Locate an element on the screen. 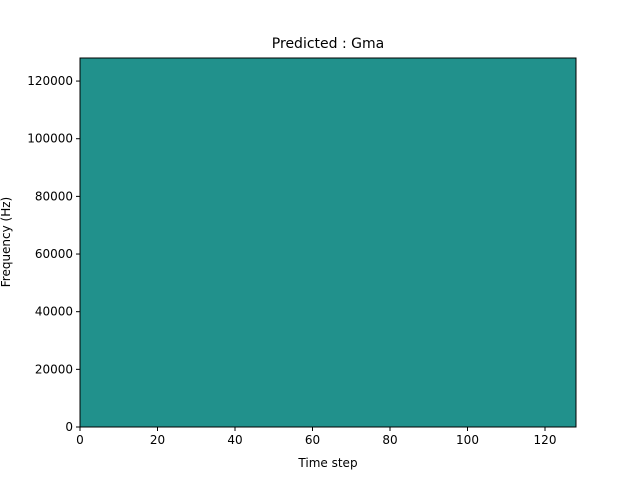  y-tick-label: 80000 is located at coordinates (54, 196).